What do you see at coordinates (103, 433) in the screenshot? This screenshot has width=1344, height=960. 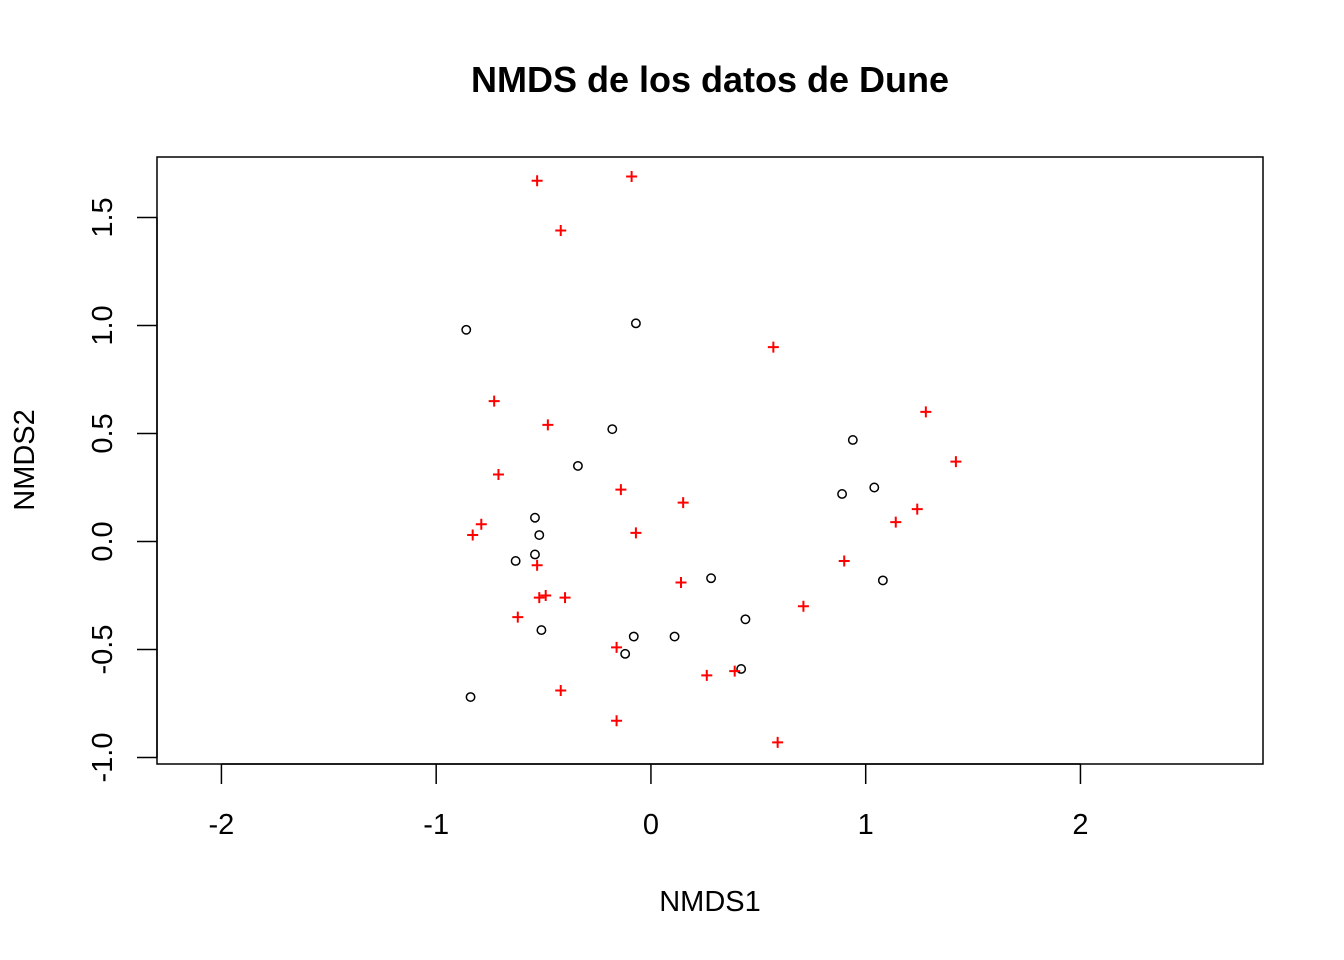 I see `y-tick-label: 0.5` at bounding box center [103, 433].